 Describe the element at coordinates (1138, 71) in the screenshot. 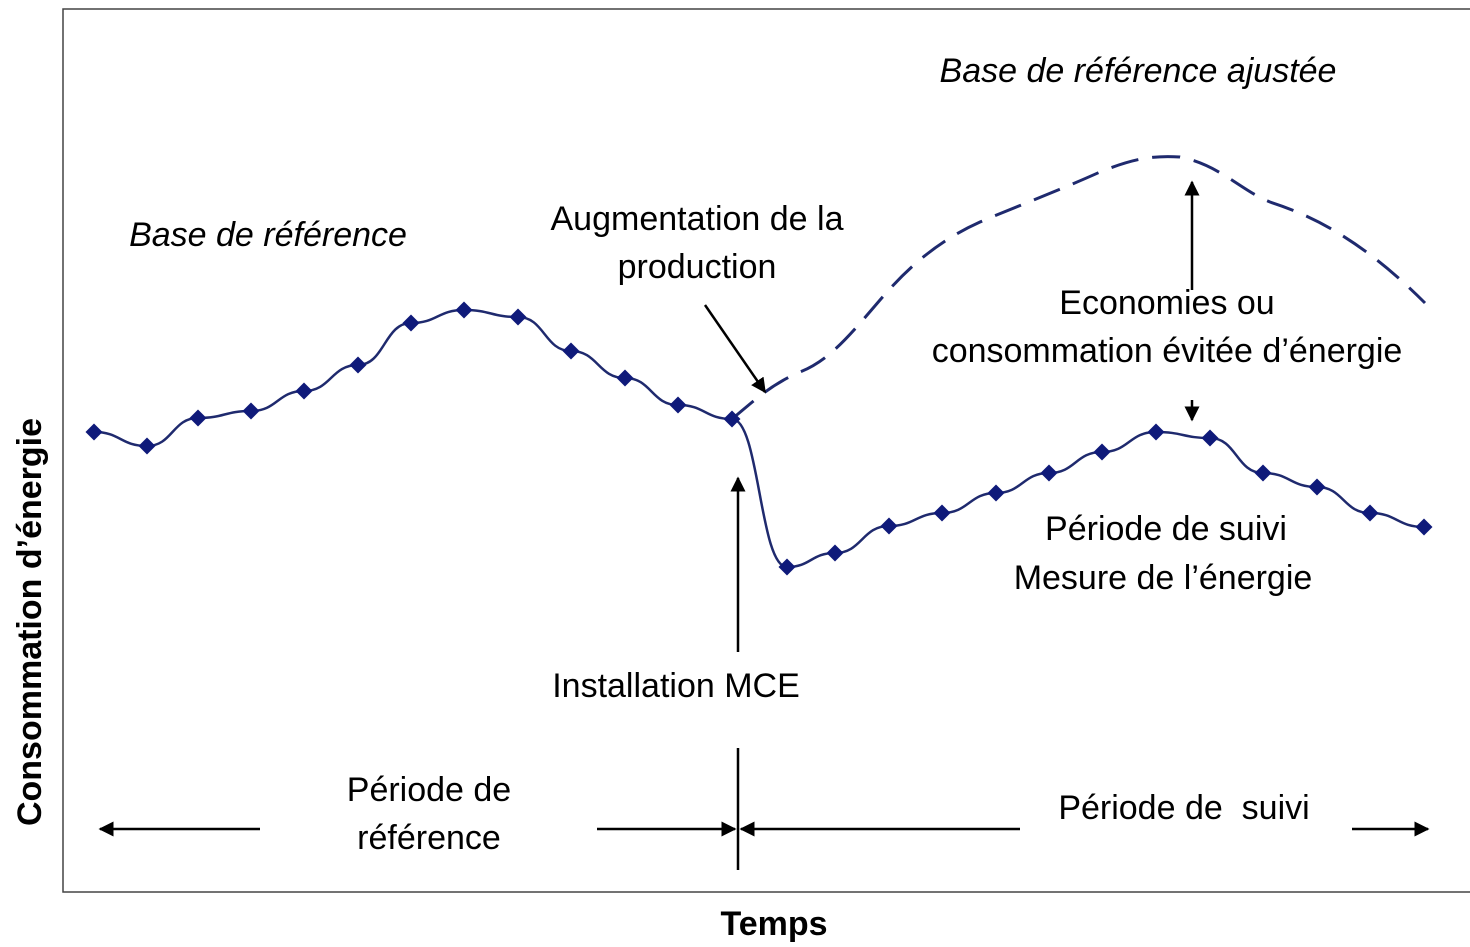

I see `label: Base de référence ajustée` at that location.